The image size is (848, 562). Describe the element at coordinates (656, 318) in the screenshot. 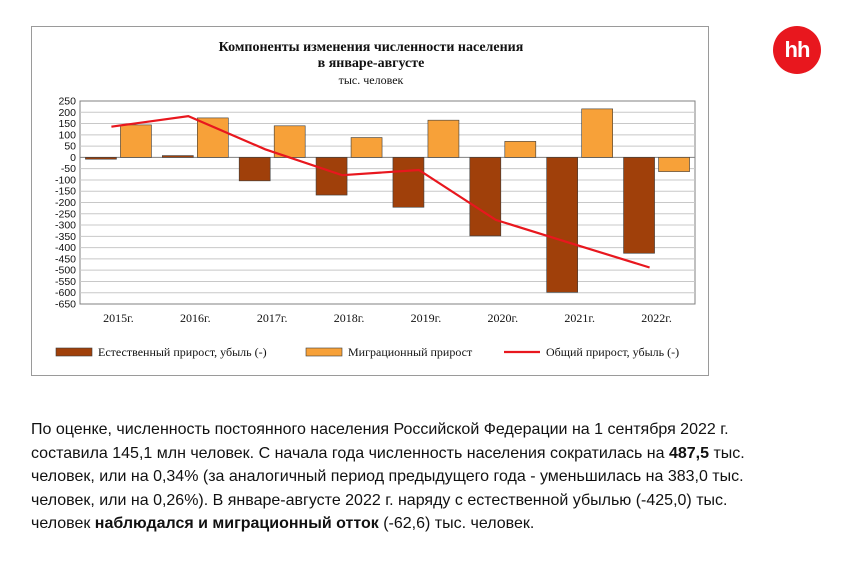

I see `x-tick-label: 2022г.` at that location.